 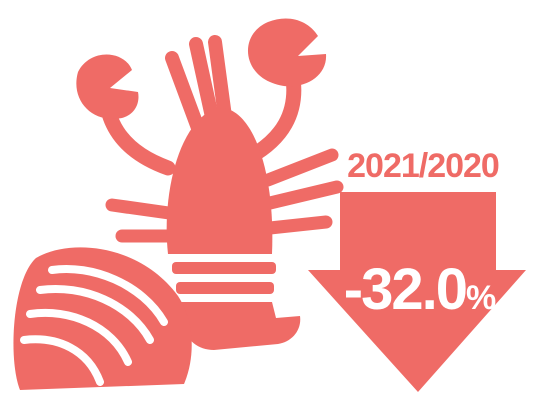 What do you see at coordinates (481, 298) in the screenshot?
I see `percent-sign: %` at bounding box center [481, 298].